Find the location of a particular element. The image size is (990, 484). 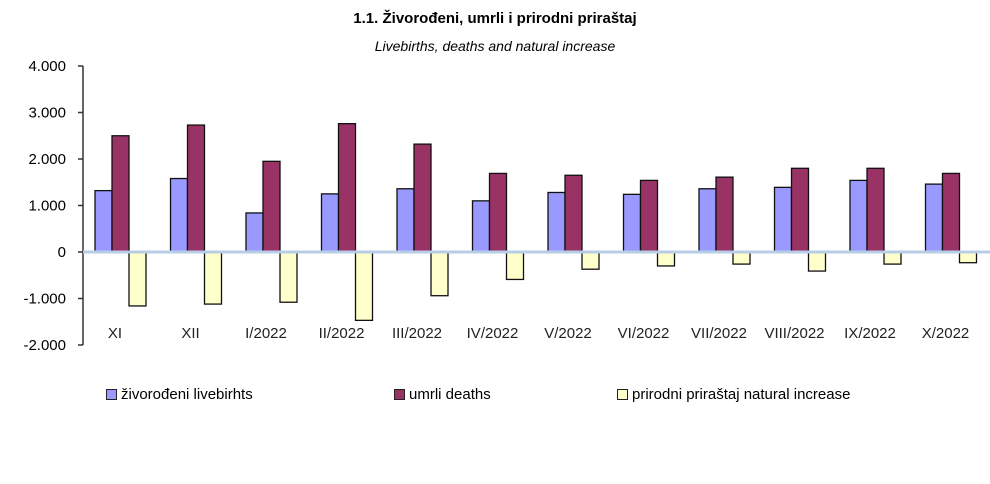

x-tick-label: X/2022 is located at coordinates (946, 333).